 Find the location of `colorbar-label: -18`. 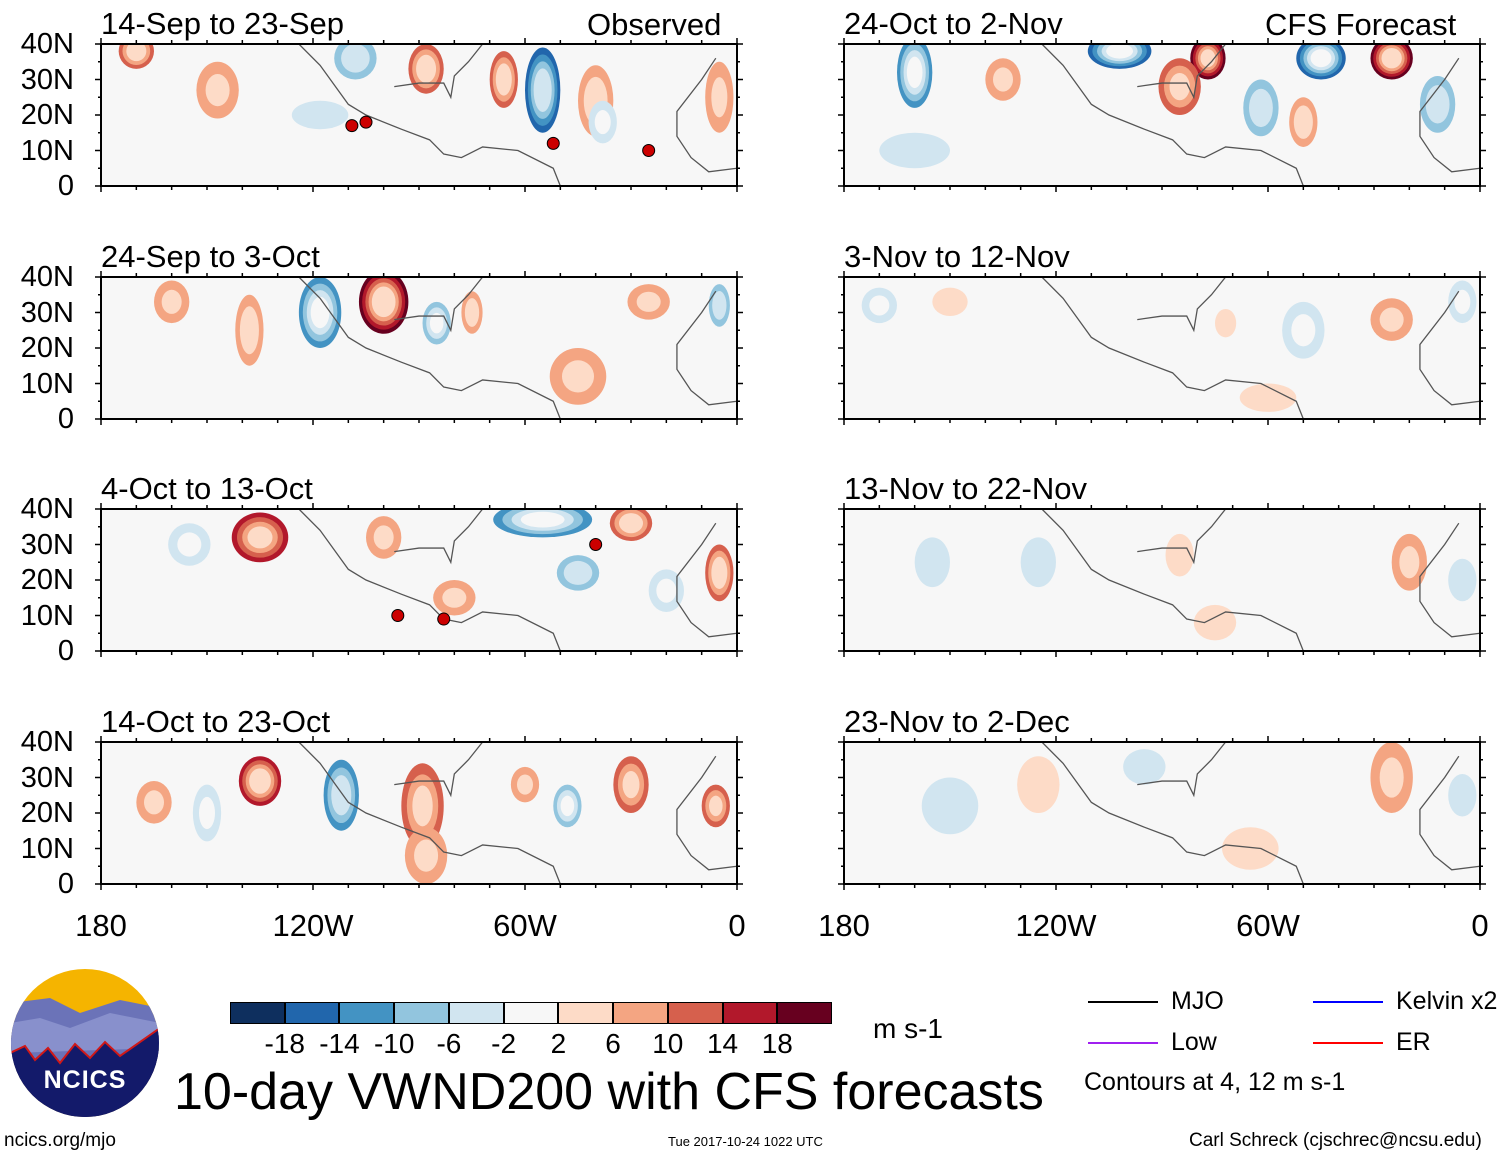

colorbar-label: -18 is located at coordinates (284, 1043).